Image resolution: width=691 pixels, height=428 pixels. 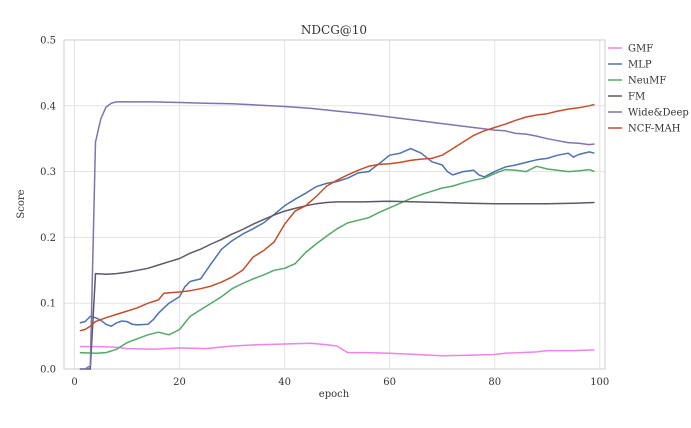 I want to click on y-tick-label: 0.4, so click(x=48, y=106).